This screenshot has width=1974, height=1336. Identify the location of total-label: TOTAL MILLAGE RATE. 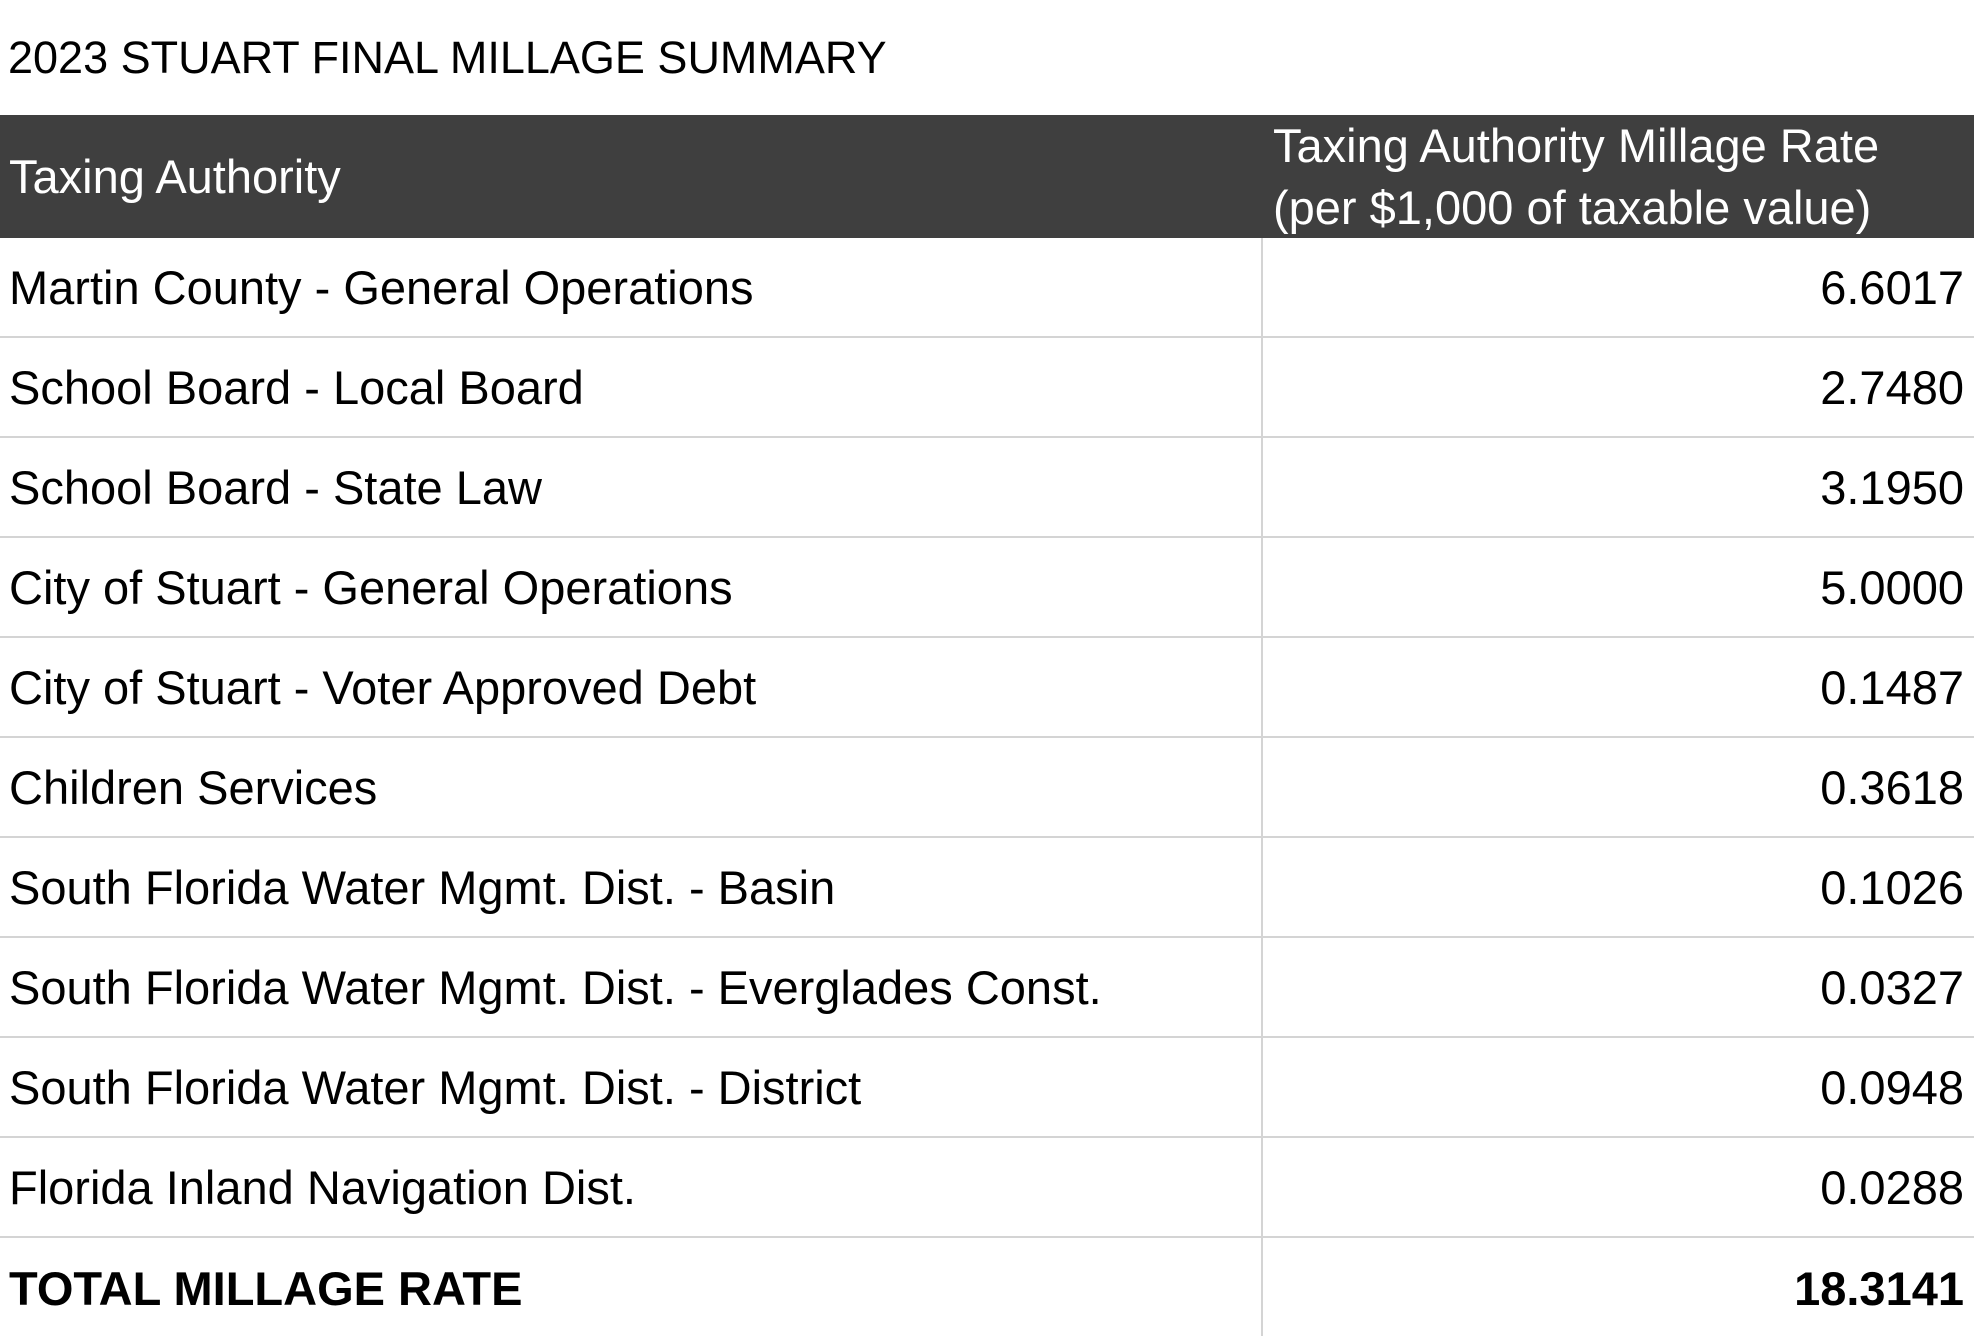
(631, 1287).